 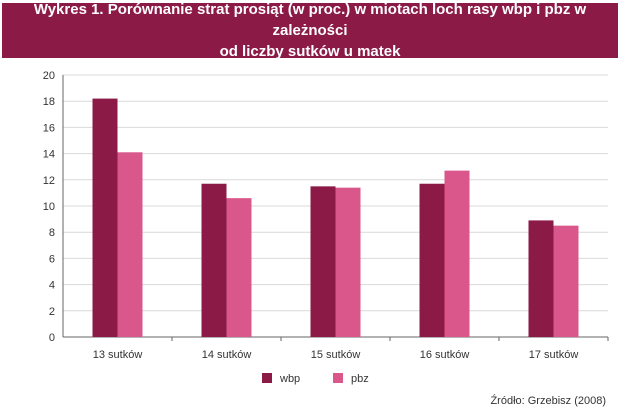 I want to click on legend-swatch-pbz, so click(x=338, y=378).